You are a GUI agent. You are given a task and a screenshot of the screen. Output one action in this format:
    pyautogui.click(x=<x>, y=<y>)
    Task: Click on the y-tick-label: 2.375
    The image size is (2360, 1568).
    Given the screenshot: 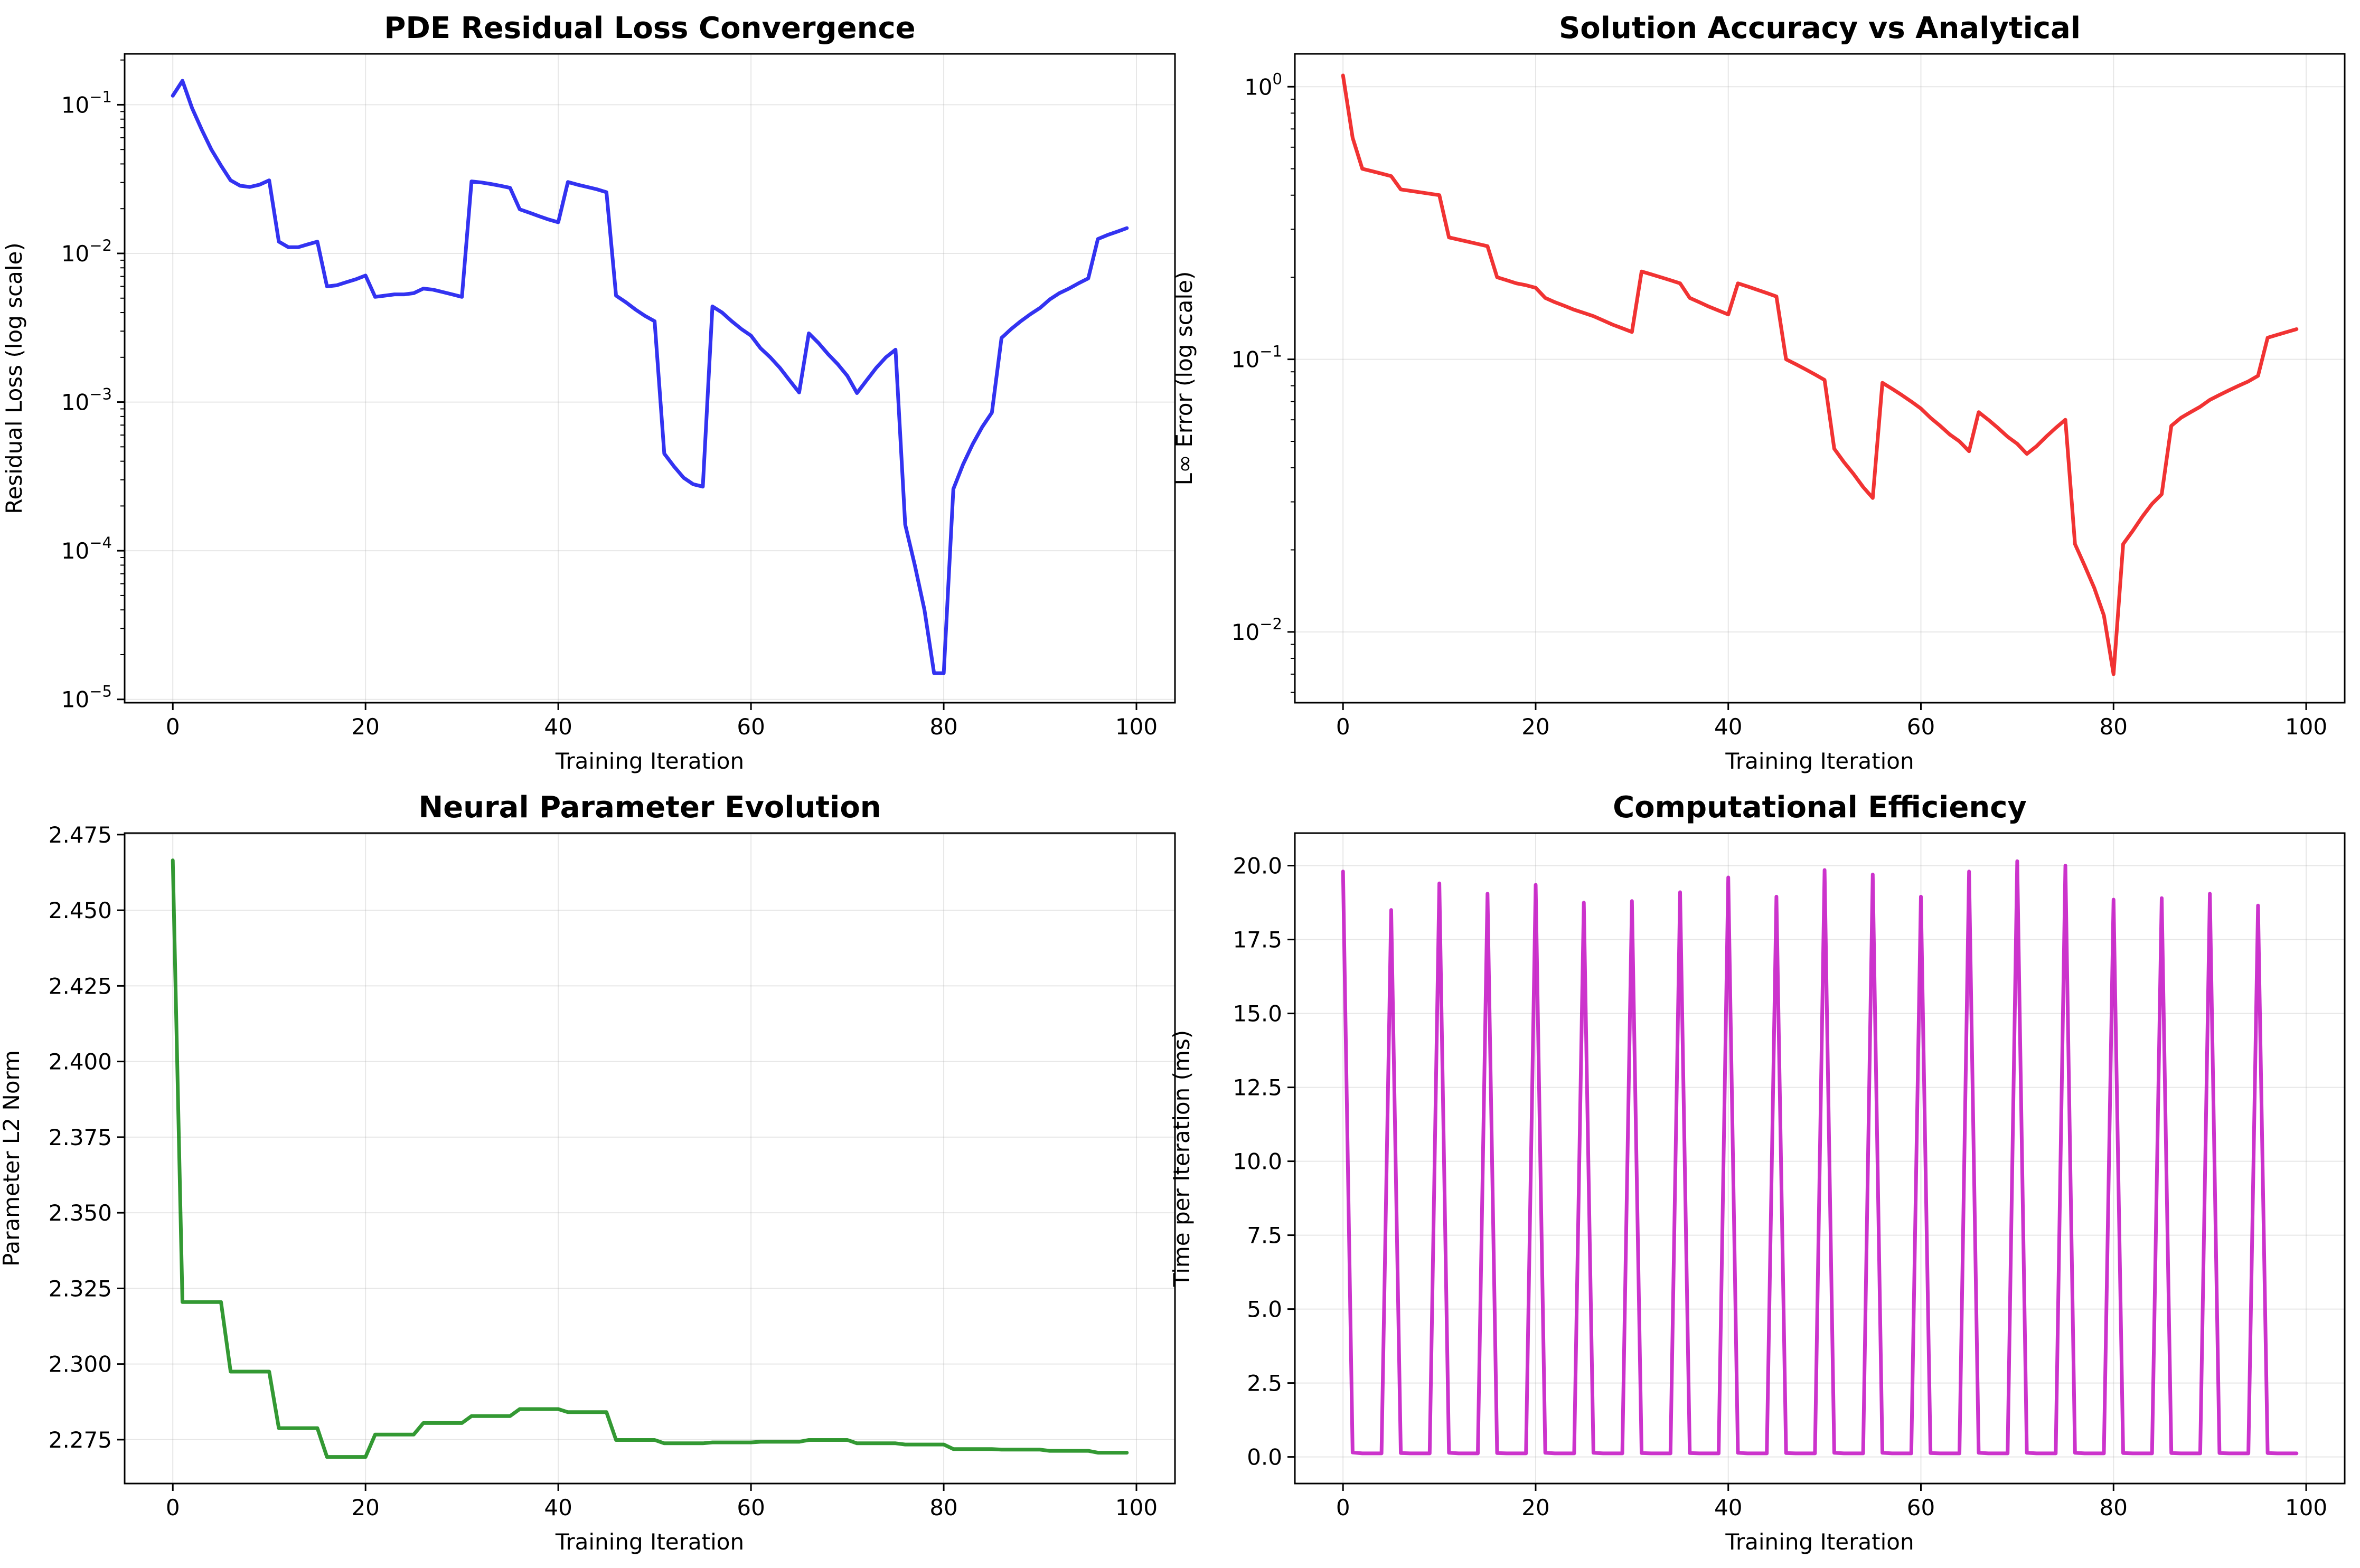 What is the action you would take?
    pyautogui.click(x=80, y=1138)
    